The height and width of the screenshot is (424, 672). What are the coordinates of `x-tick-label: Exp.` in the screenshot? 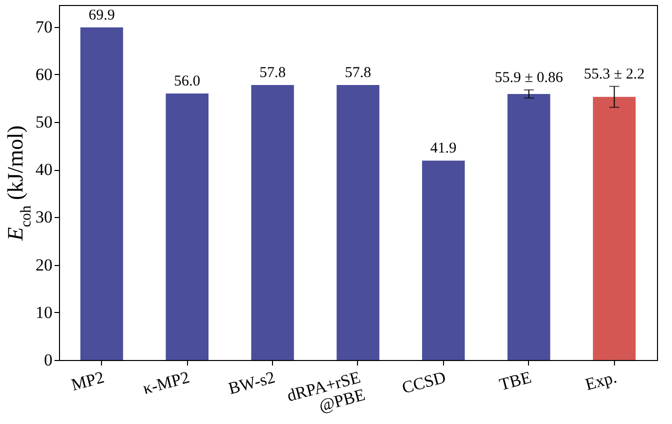 It's located at (601, 381).